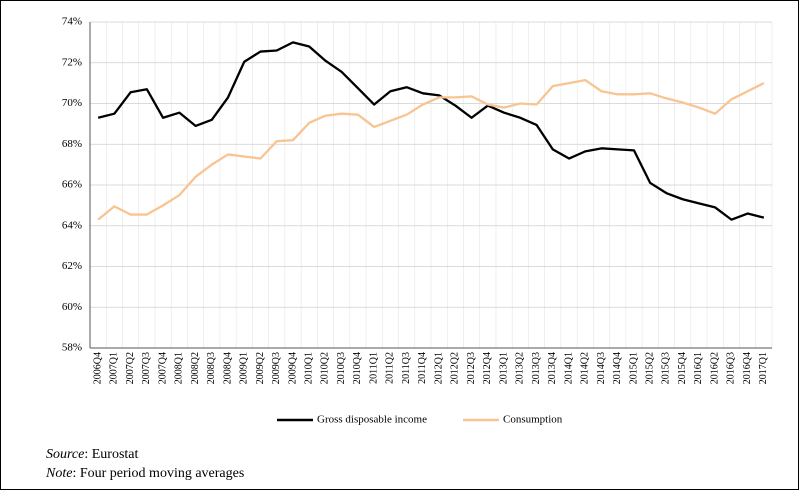 This screenshot has width=800, height=491. I want to click on note-label: Source, so click(65, 454).